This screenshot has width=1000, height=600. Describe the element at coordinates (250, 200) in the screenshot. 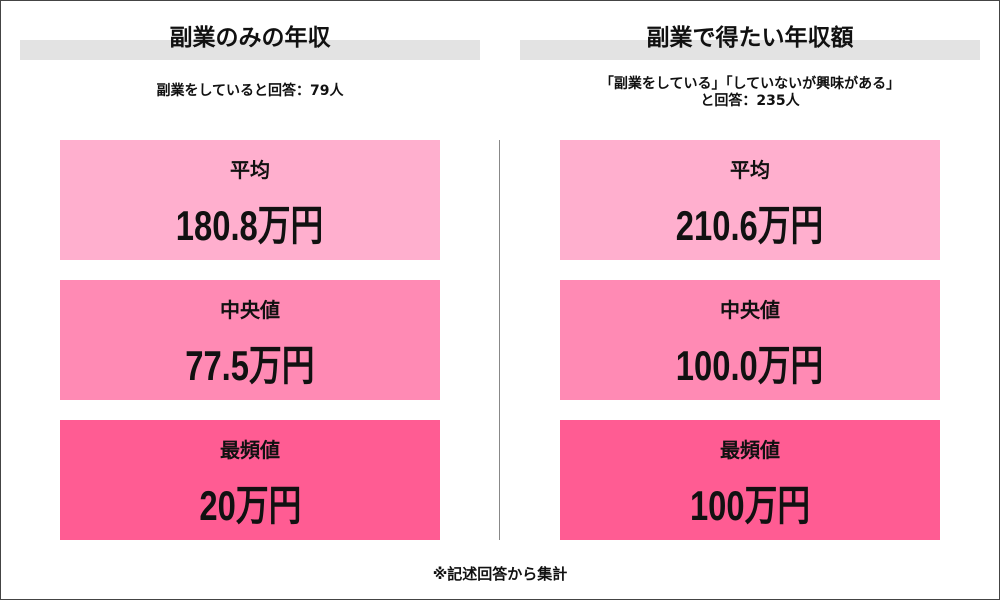

I see `left-mean-box: 平均 180.8万円` at that location.